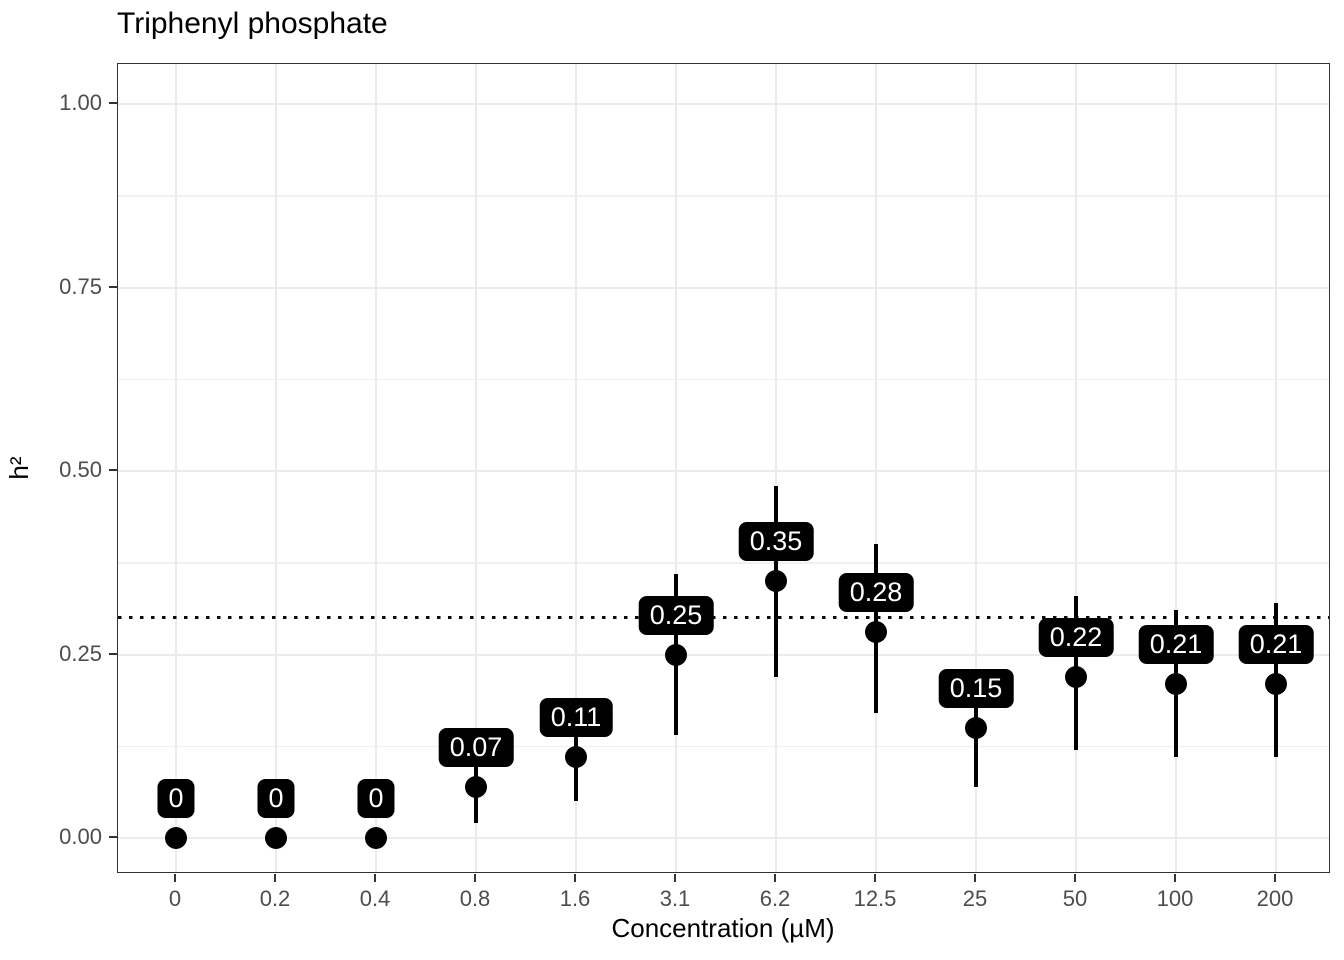 This screenshot has width=1344, height=960. What do you see at coordinates (675, 898) in the screenshot?
I see `x-tick-label: 3.1` at bounding box center [675, 898].